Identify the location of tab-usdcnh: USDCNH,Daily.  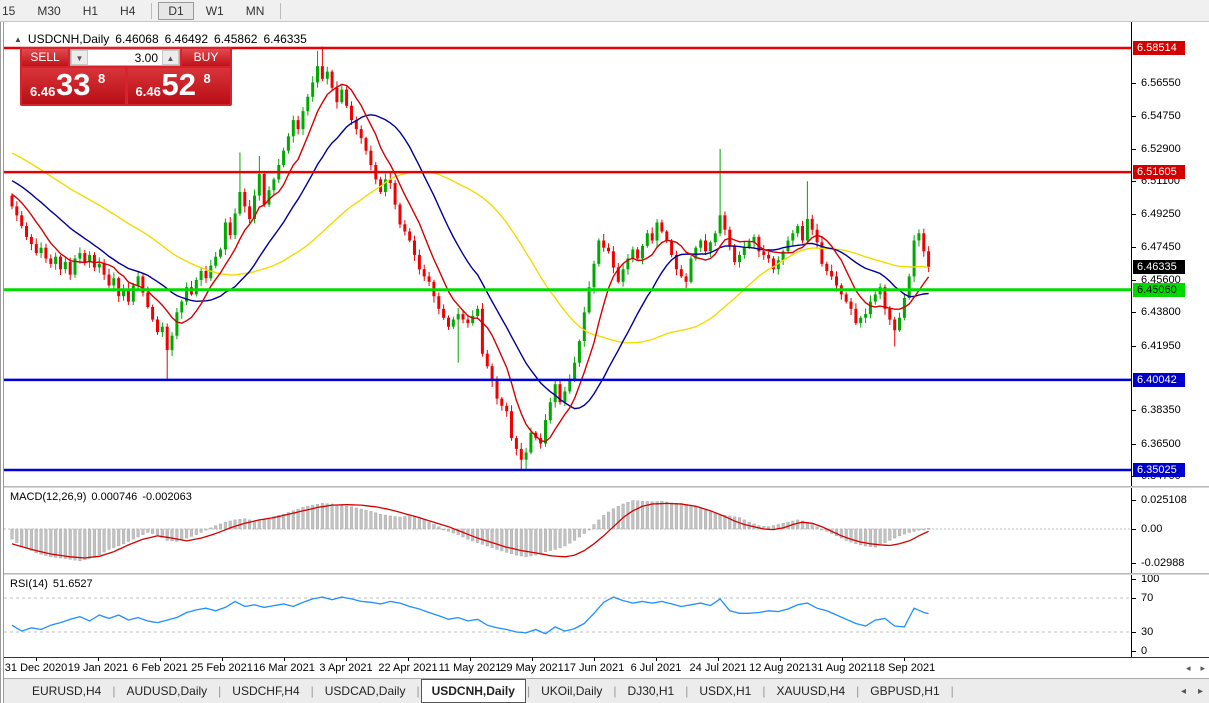
(473, 691).